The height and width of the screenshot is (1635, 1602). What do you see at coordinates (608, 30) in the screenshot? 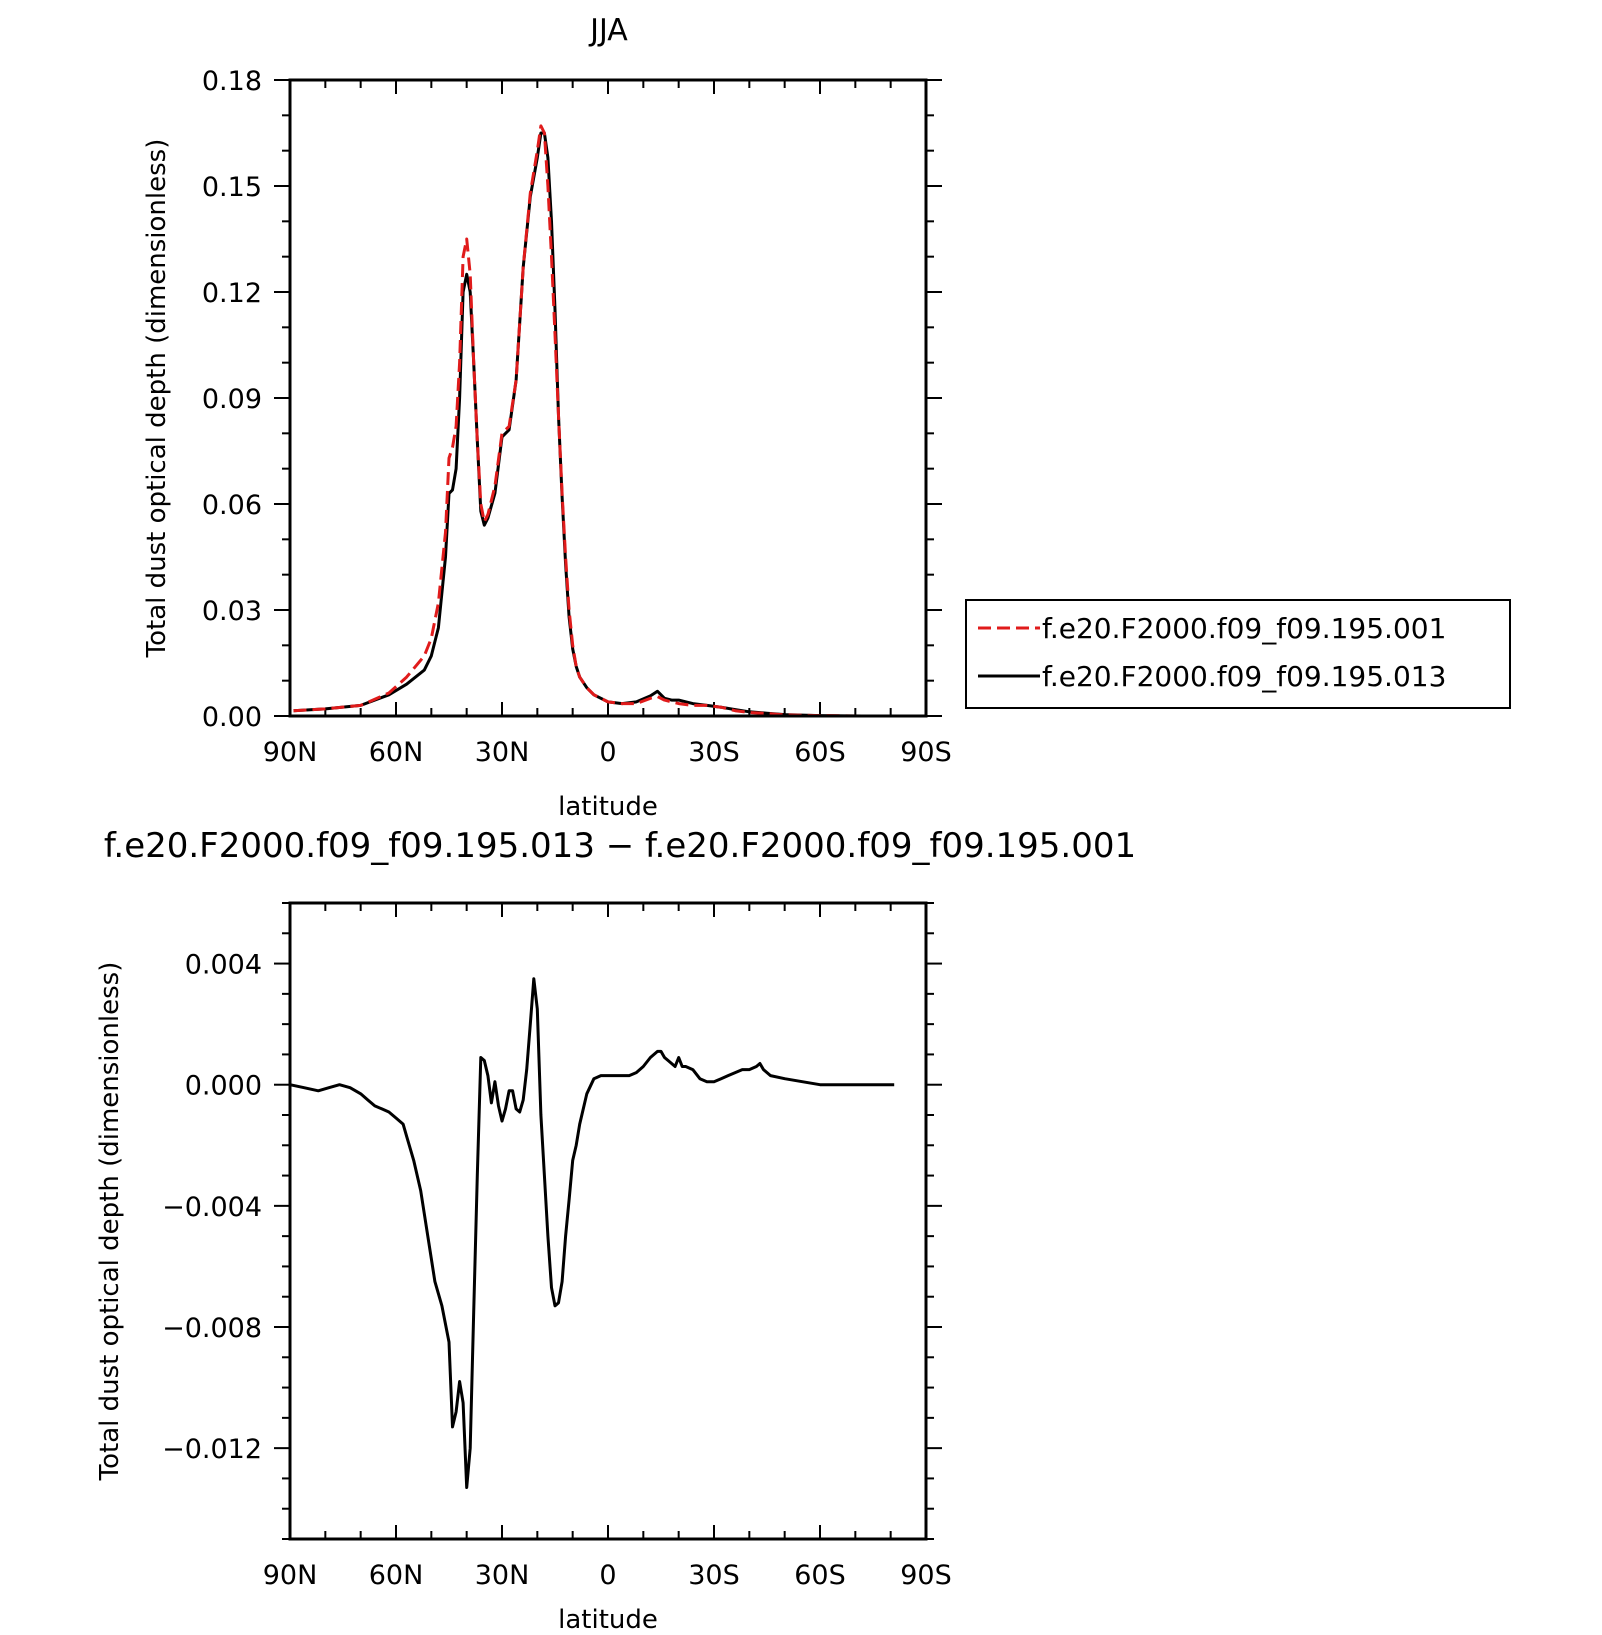
I see `top-chart-title: JJA` at bounding box center [608, 30].